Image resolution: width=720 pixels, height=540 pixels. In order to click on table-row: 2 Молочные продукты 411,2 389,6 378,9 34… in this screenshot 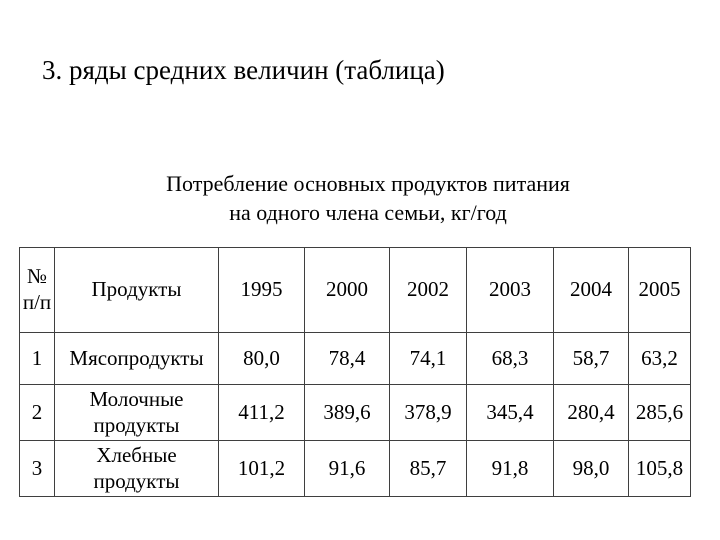, I will do `click(355, 412)`.